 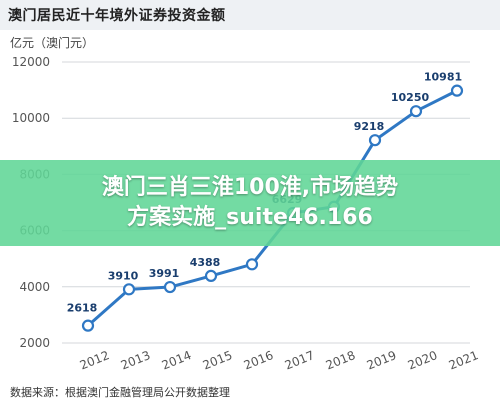 I want to click on data-point-2013, so click(x=129, y=289).